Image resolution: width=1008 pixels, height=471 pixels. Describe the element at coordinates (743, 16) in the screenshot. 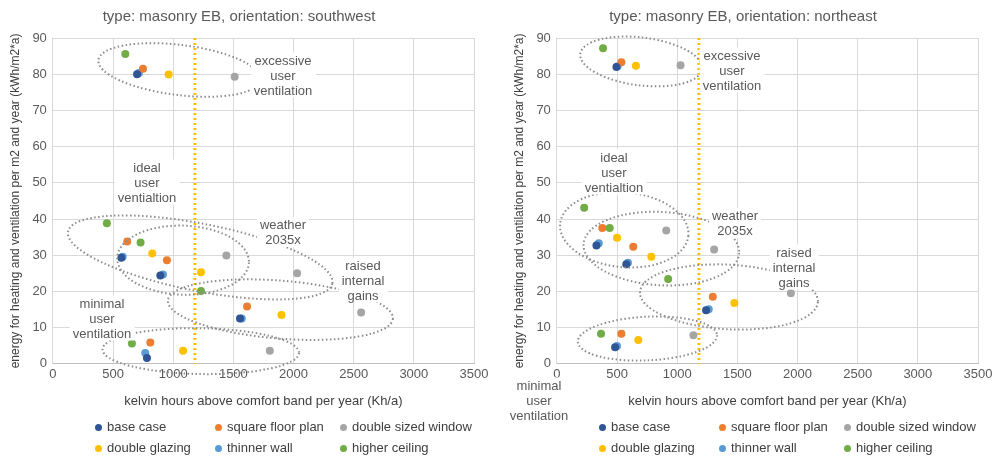

I see `chart-title: type: masonry EB, orientation: northeast` at that location.